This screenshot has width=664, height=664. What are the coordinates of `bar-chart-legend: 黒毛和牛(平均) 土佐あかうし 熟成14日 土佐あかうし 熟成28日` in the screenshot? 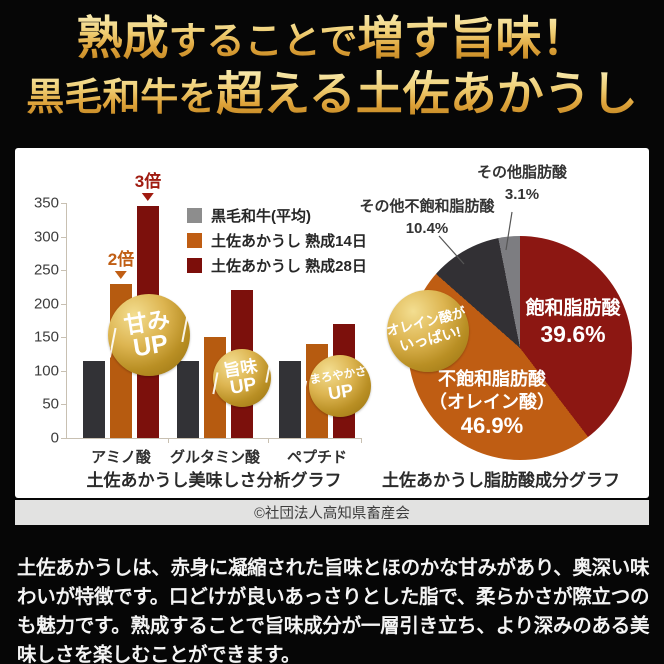 It's located at (277, 242).